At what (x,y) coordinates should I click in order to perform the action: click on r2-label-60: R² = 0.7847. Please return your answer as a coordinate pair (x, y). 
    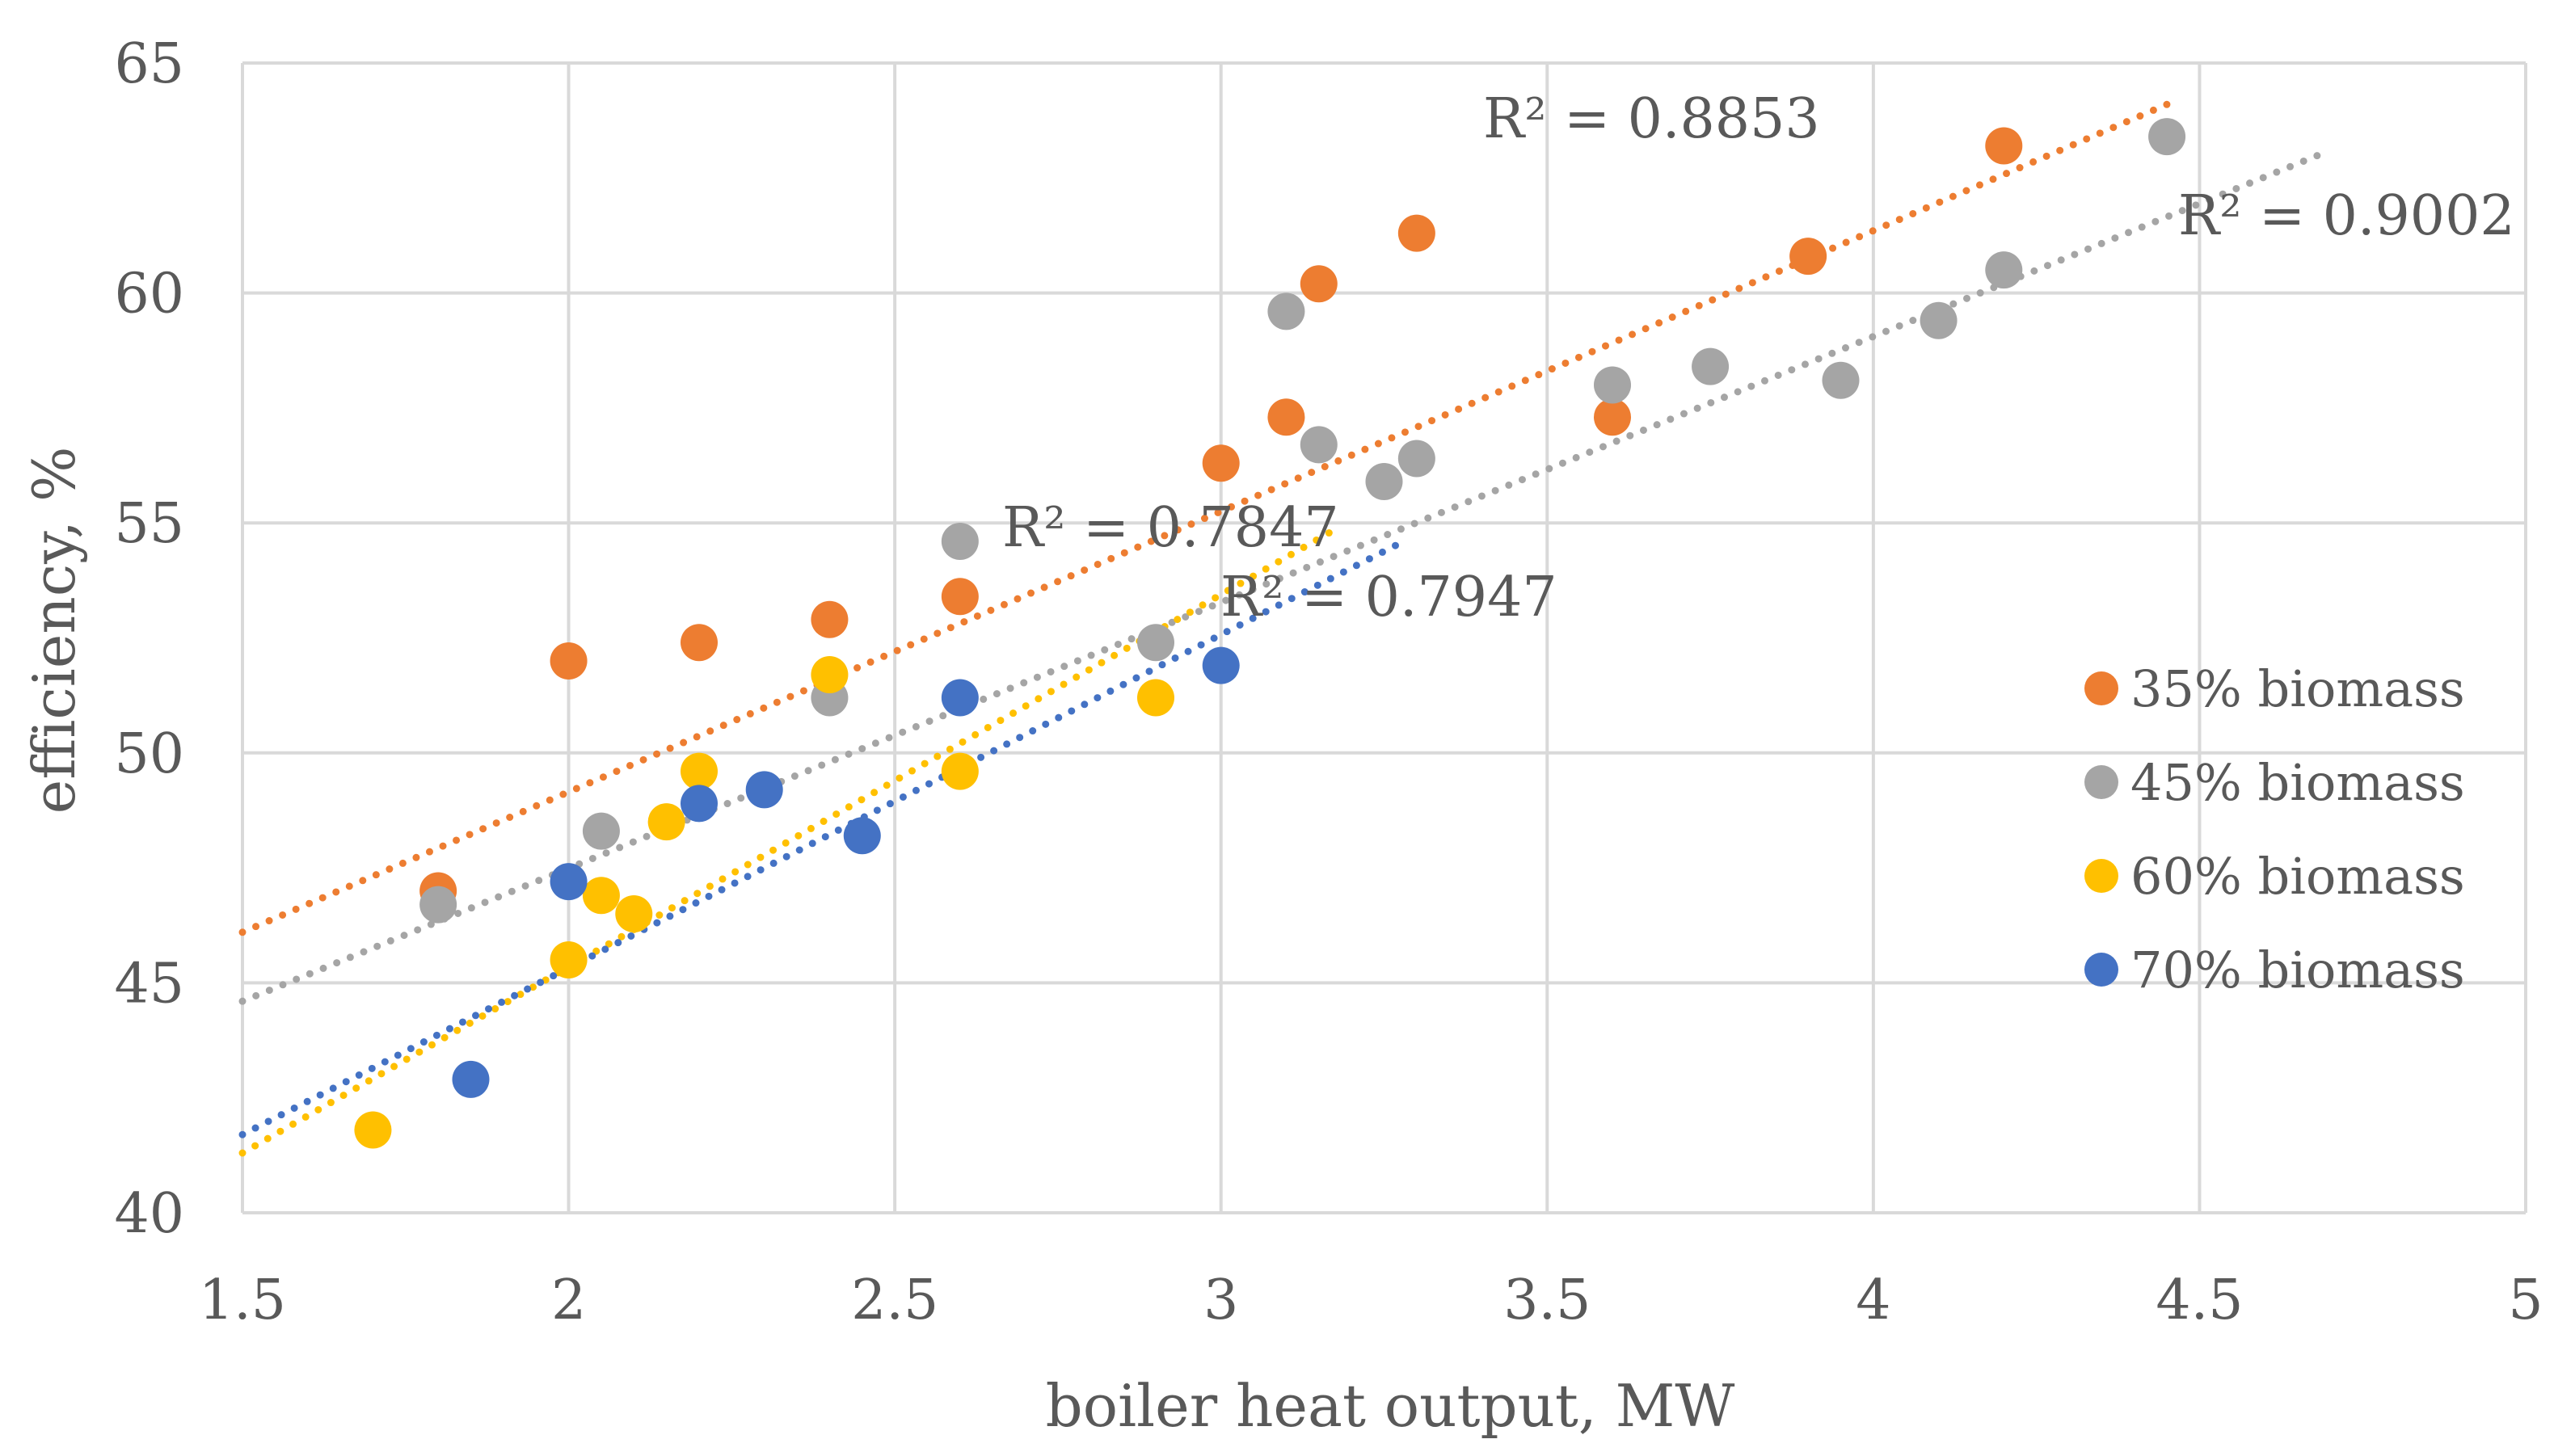
    Looking at the image, I should click on (1170, 528).